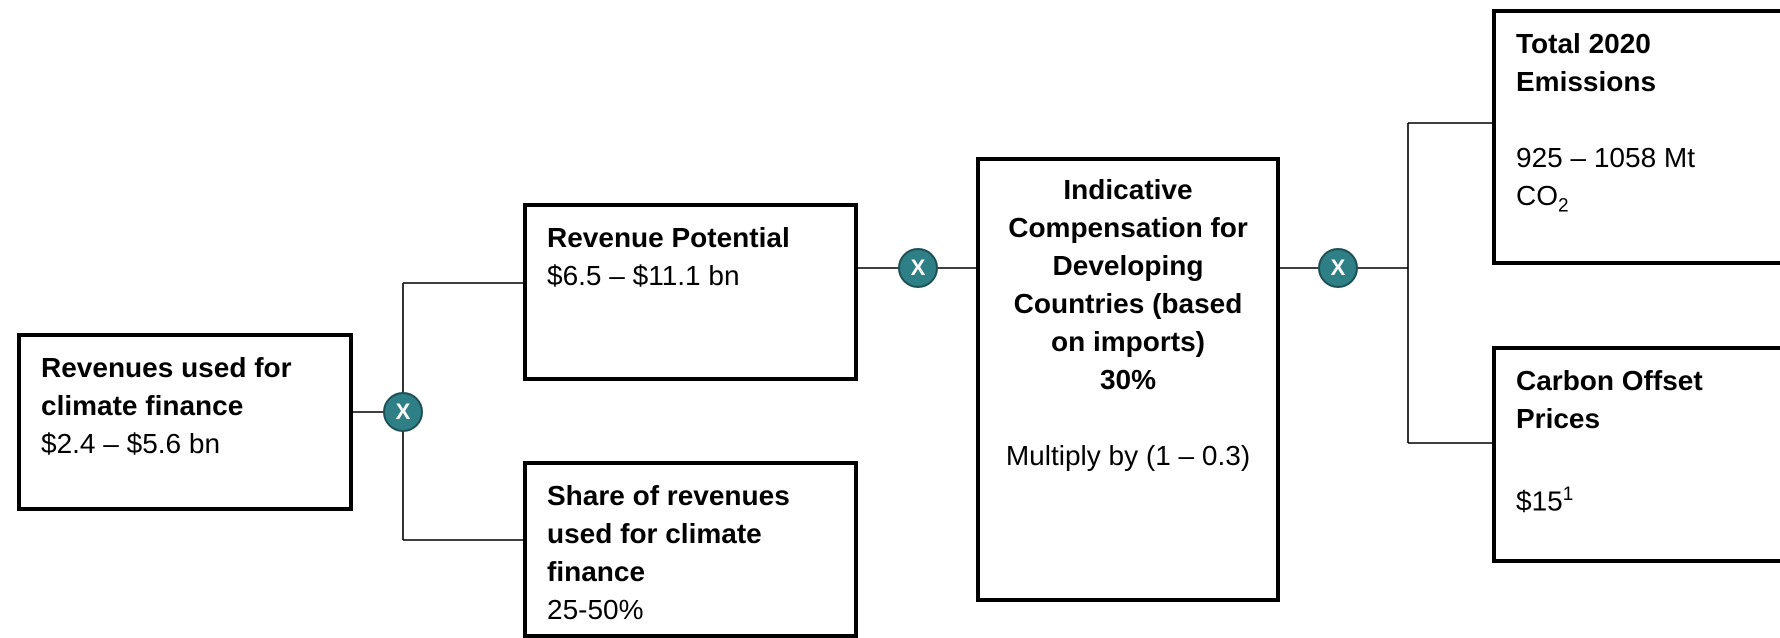 The width and height of the screenshot is (1780, 638). Describe the element at coordinates (690, 292) in the screenshot. I see `node-box: Revenue Potential $6.5 – $11.1 bn` at that location.